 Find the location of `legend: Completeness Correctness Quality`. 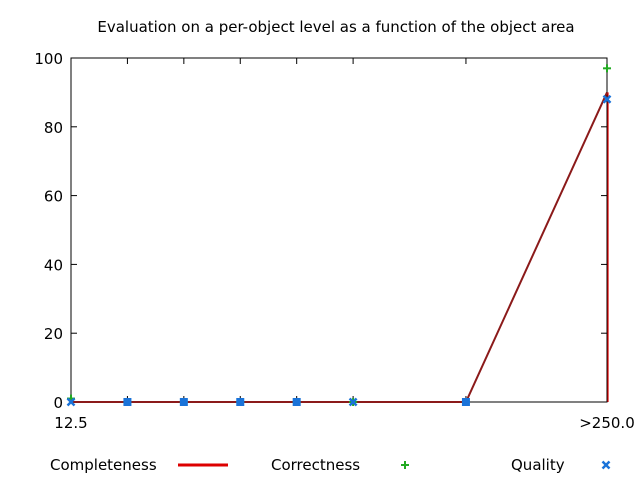

legend: Completeness Correctness Quality is located at coordinates (330, 465).